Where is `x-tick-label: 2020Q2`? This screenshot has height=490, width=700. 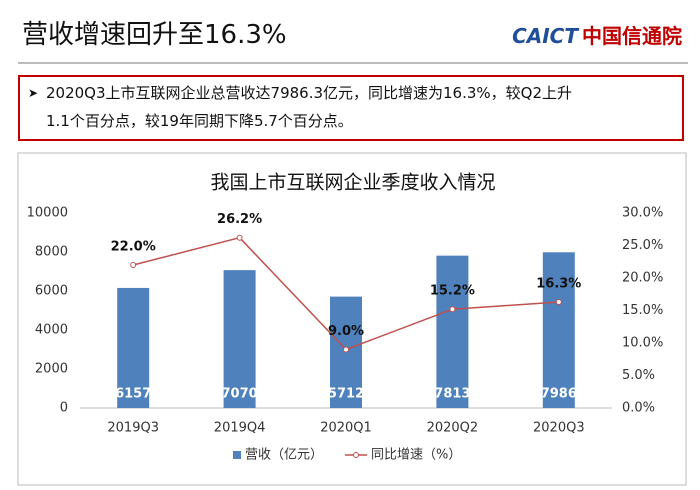 x-tick-label: 2020Q2 is located at coordinates (453, 428).